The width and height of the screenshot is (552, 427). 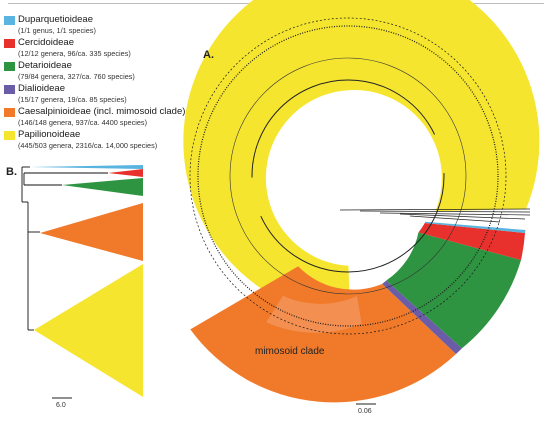 What do you see at coordinates (11, 172) in the screenshot?
I see `panel-b-label: B.` at bounding box center [11, 172].